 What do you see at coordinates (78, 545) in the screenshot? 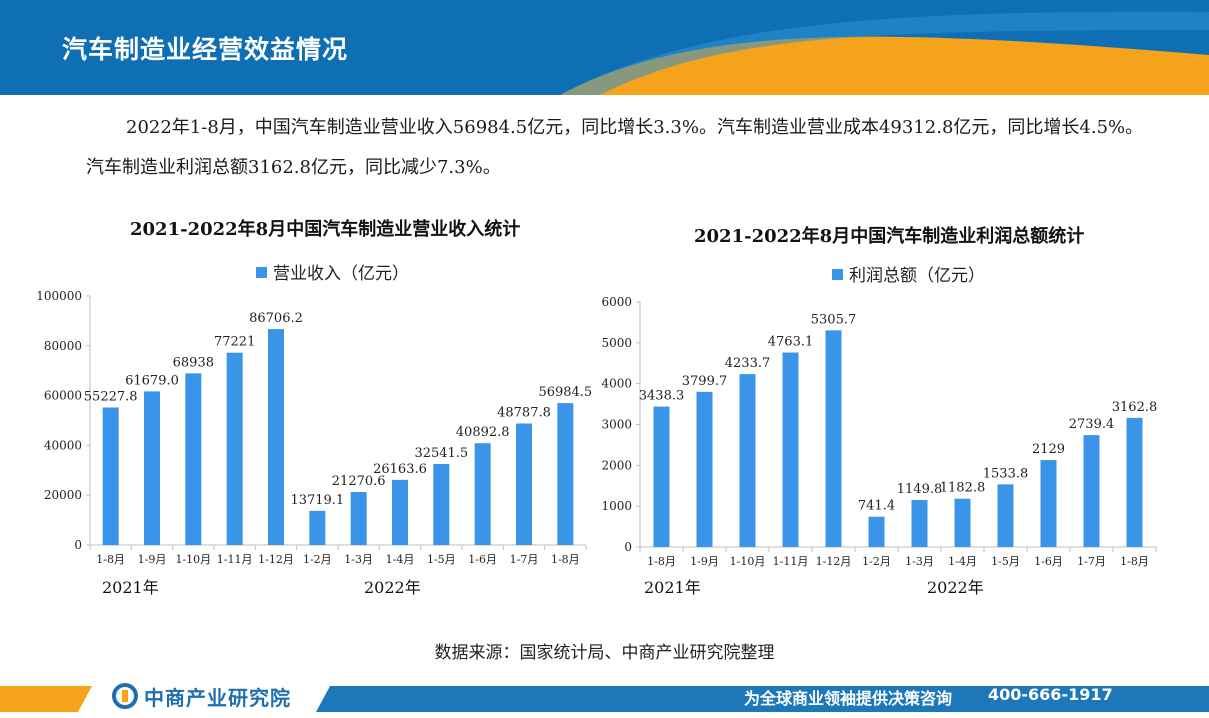
I see `revenue-y-tick-label: 0` at bounding box center [78, 545].